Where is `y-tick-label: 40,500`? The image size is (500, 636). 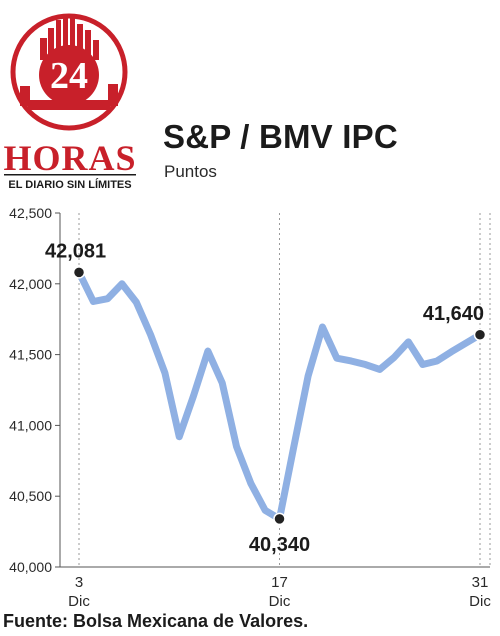 y-tick-label: 40,500 is located at coordinates (30, 496).